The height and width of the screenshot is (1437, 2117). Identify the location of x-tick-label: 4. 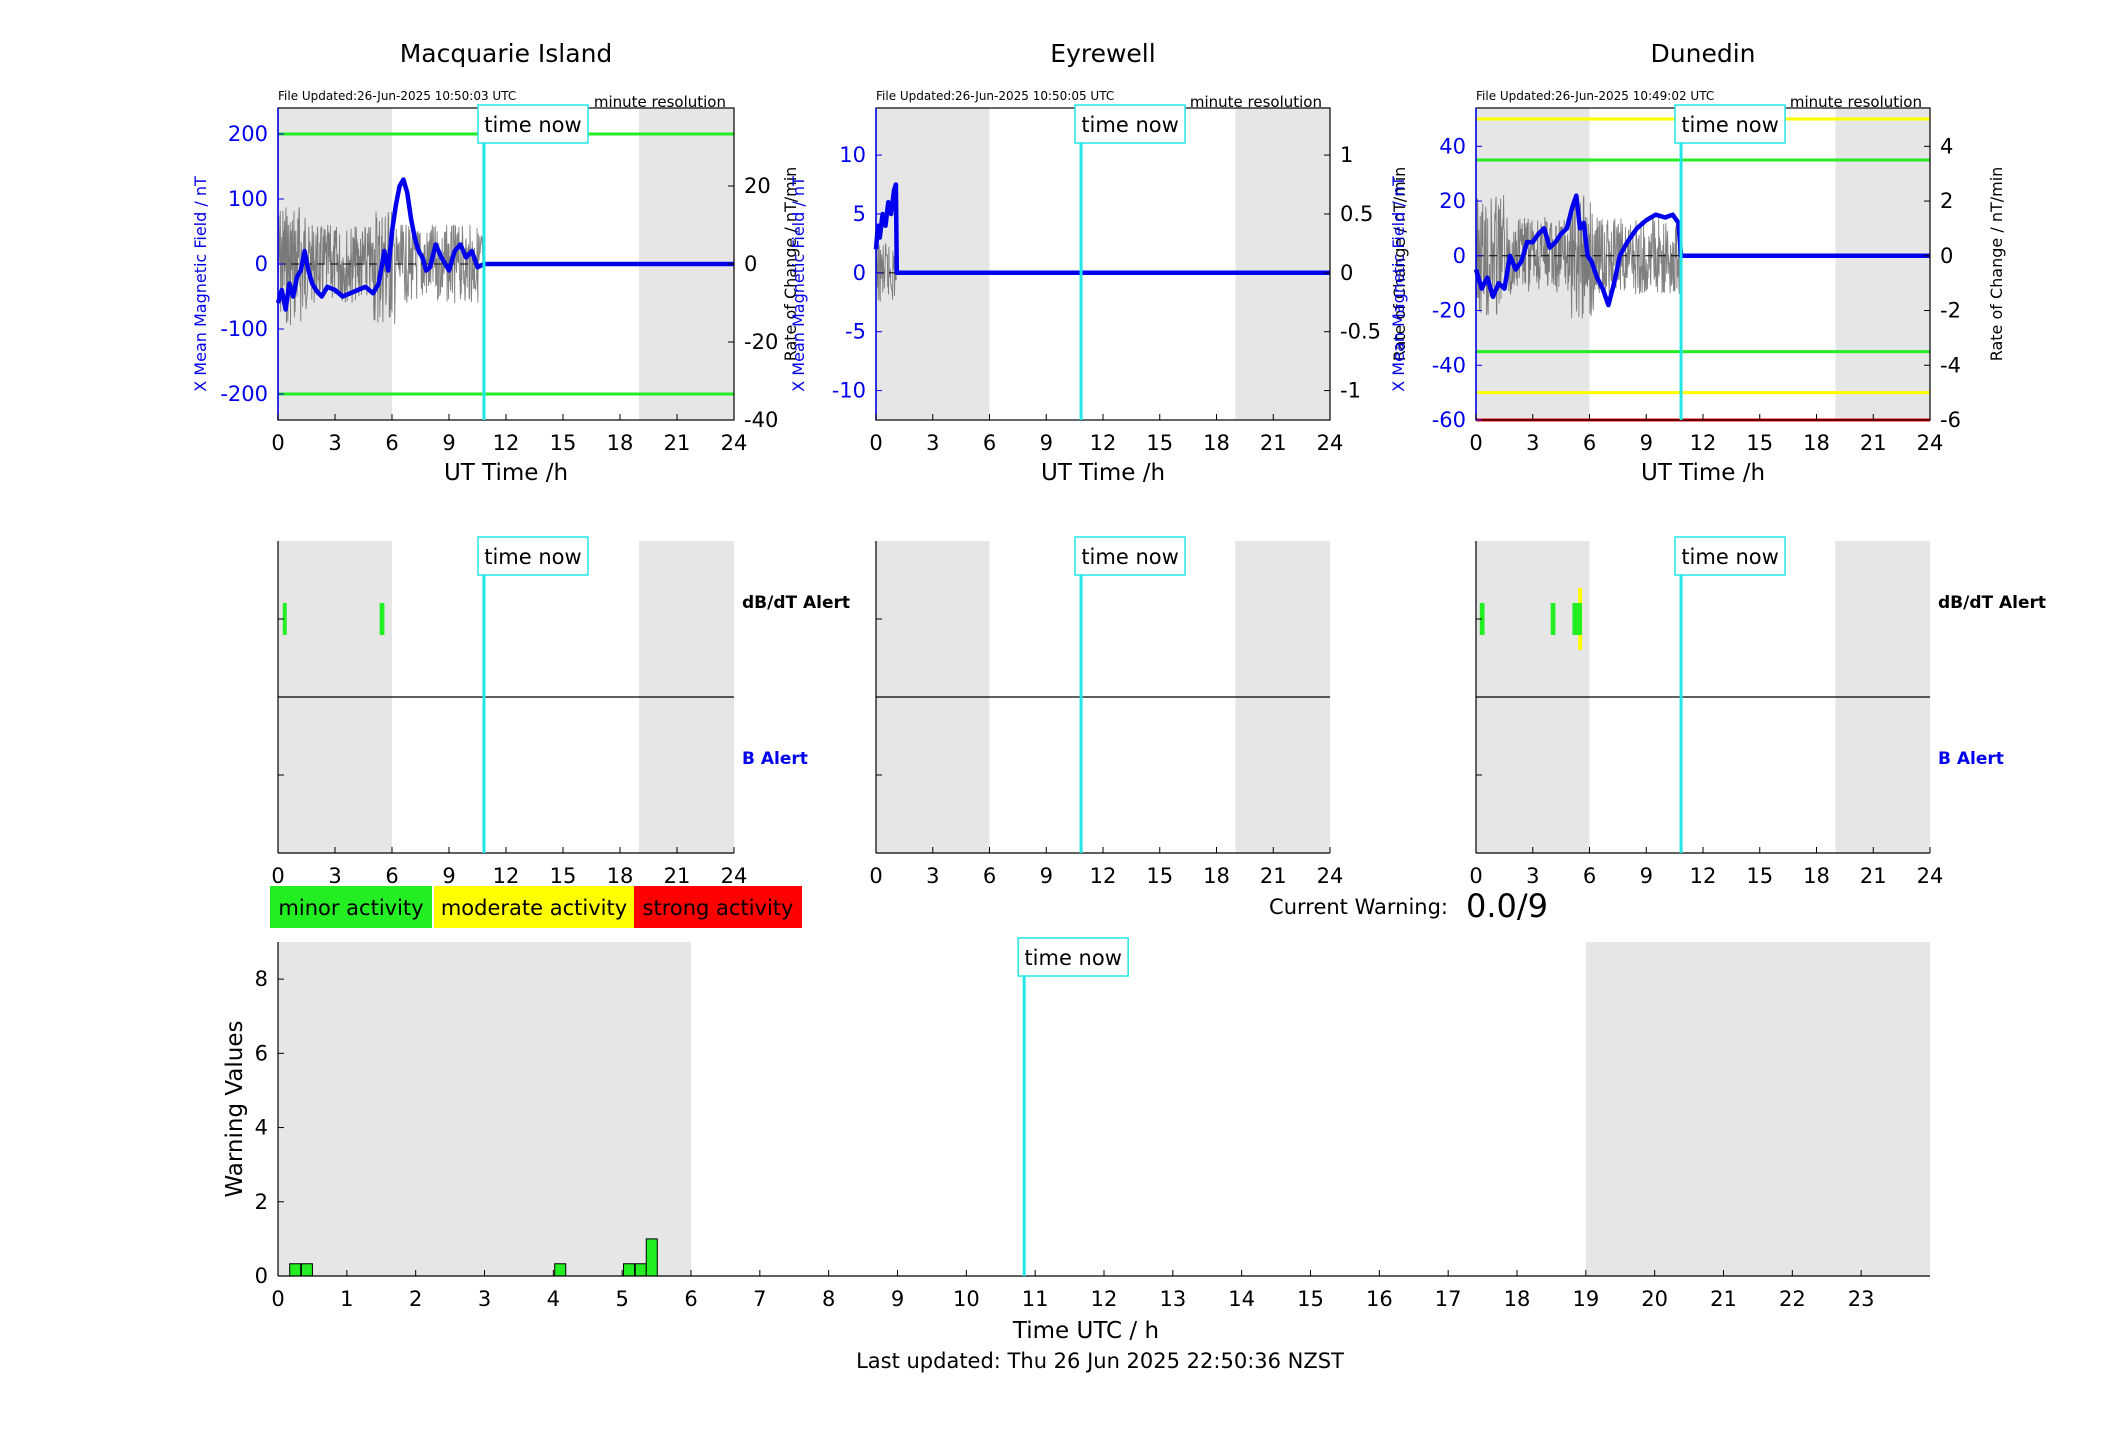
(553, 1299).